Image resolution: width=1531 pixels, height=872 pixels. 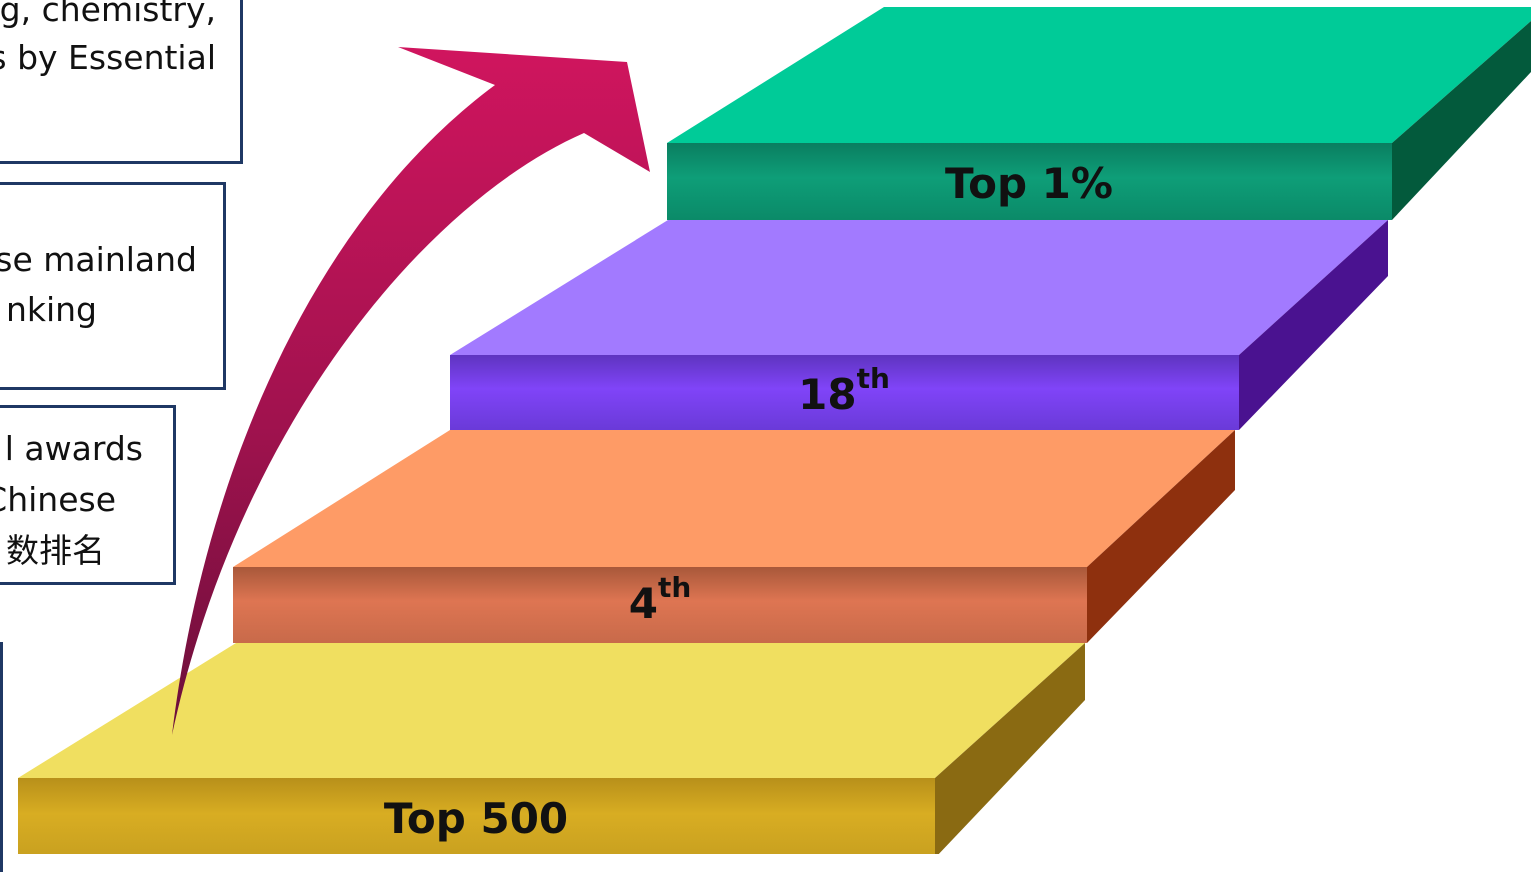 I want to click on step-4th-top, so click(x=734, y=498).